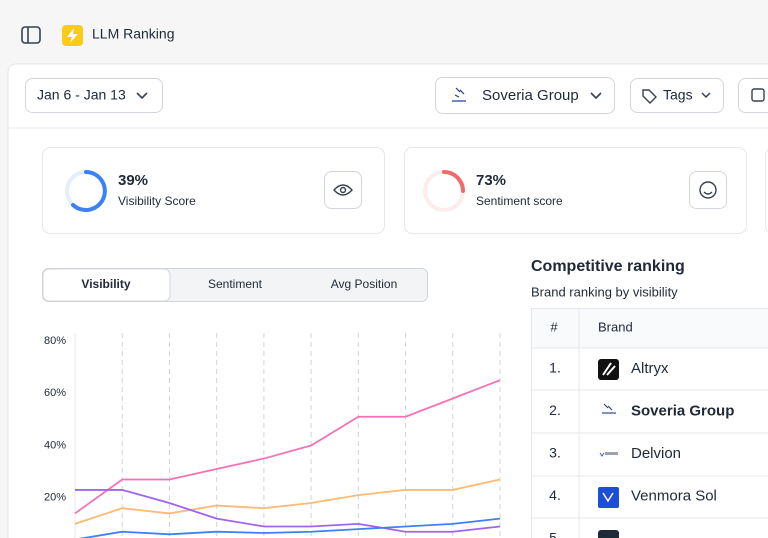 This screenshot has height=538, width=768. I want to click on metric-value: 73%, so click(491, 180).